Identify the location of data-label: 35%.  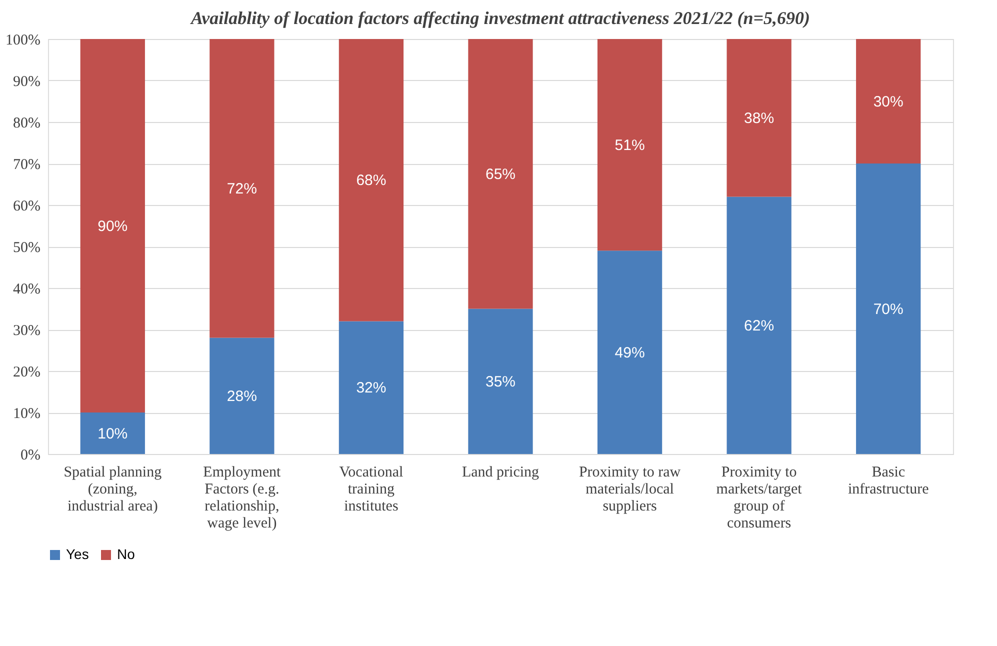
(500, 381).